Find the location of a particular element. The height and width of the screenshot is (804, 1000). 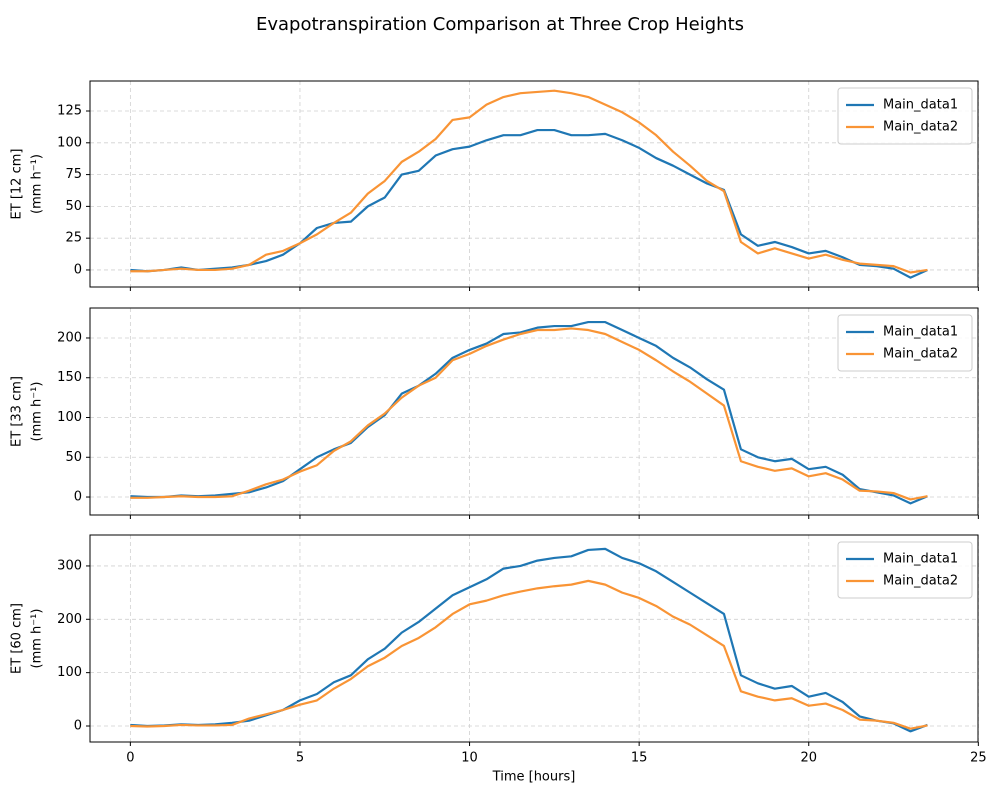

y-tick-label: 150 is located at coordinates (69, 377).